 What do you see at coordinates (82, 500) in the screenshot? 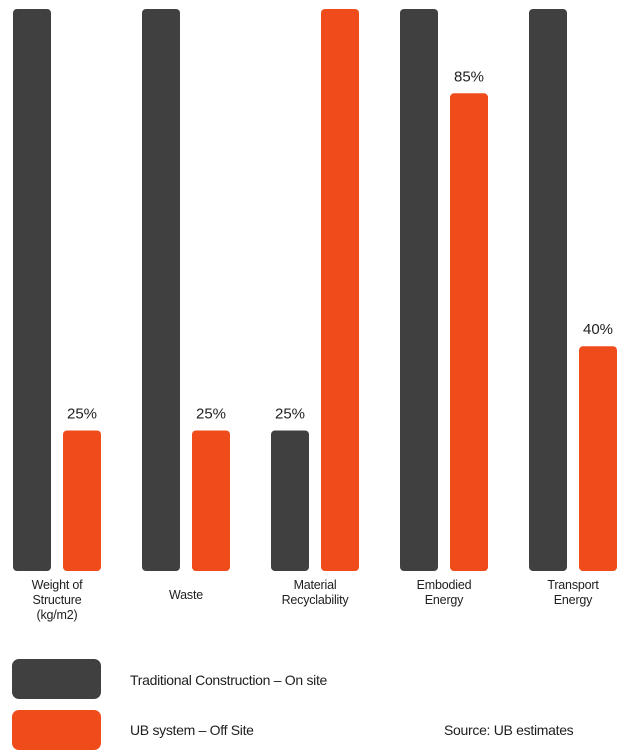
I see `bar-ub-system-weight-of` at bounding box center [82, 500].